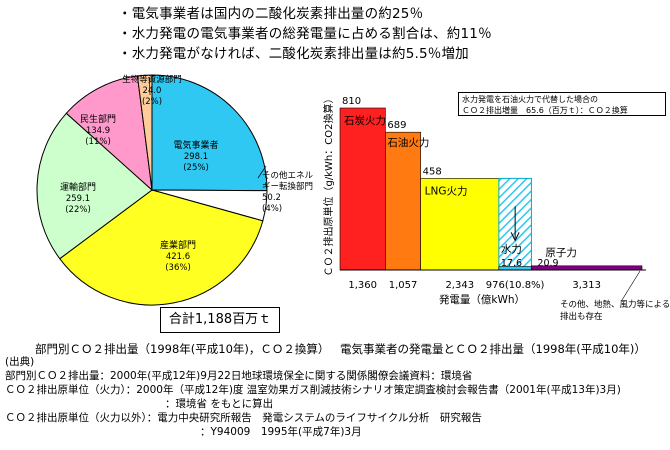  What do you see at coordinates (20, 362) in the screenshot?
I see `source-line: (出典)` at bounding box center [20, 362].